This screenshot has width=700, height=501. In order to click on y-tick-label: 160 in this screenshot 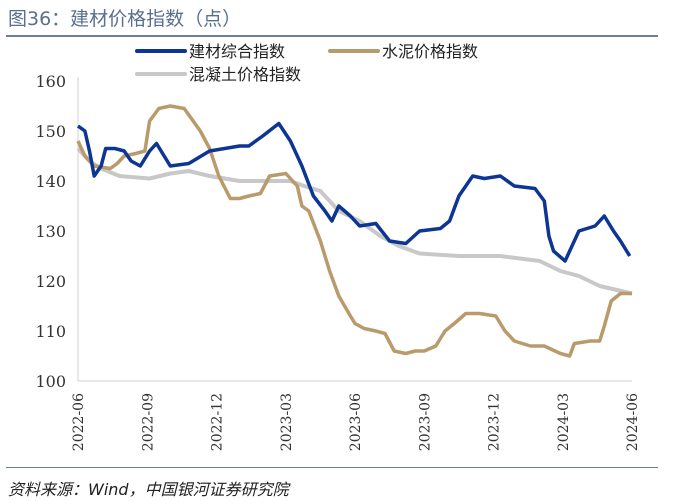, I will do `click(50, 81)`.